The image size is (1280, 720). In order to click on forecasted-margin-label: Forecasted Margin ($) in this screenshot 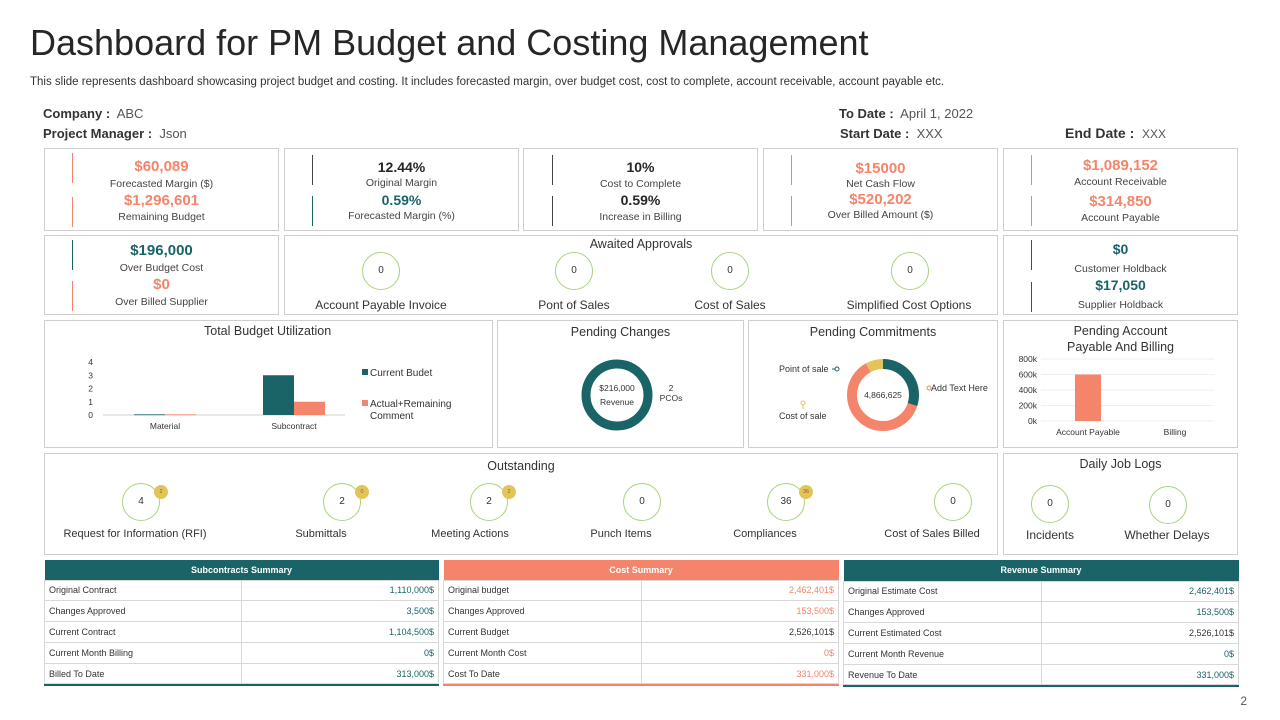, I will do `click(161, 184)`.